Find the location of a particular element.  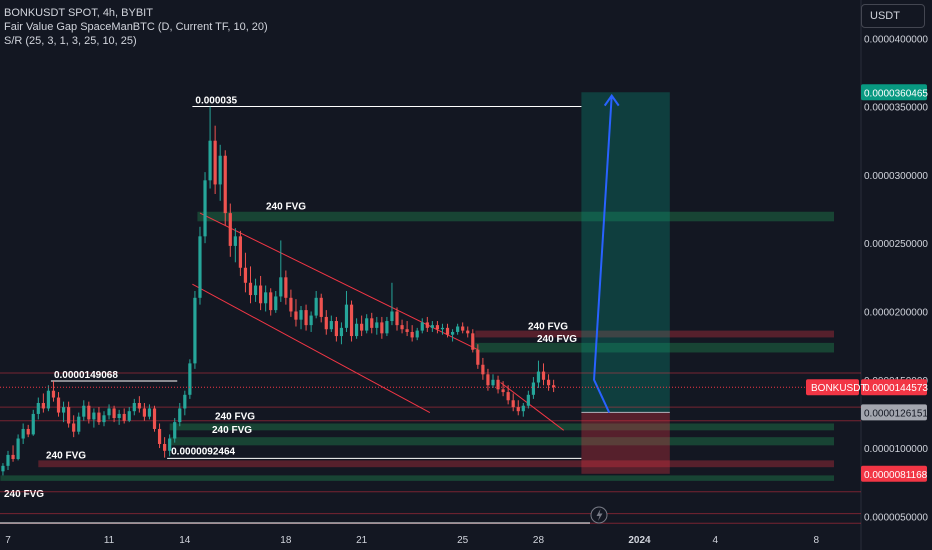

level-label: 0.0000149068 is located at coordinates (86, 375).